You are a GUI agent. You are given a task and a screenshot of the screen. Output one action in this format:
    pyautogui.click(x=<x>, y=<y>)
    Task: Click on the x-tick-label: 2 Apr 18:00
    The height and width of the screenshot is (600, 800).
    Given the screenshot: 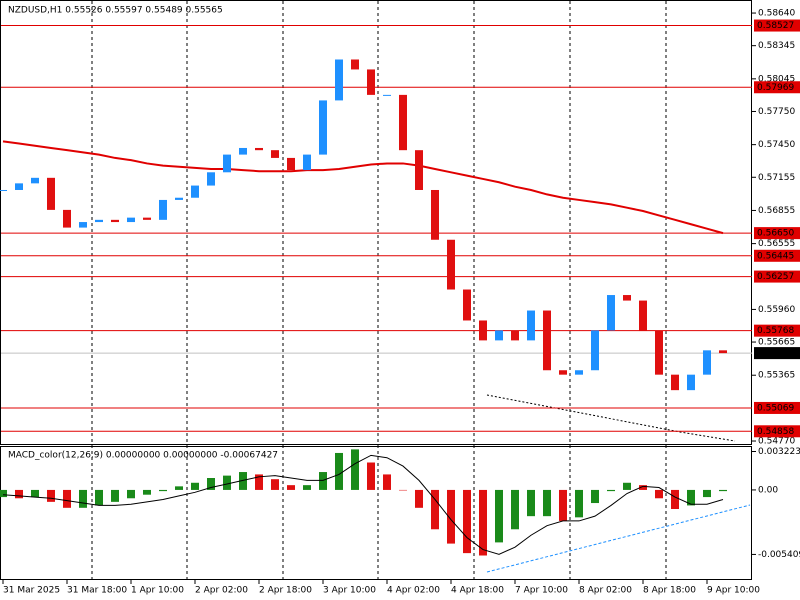 What is the action you would take?
    pyautogui.click(x=285, y=591)
    